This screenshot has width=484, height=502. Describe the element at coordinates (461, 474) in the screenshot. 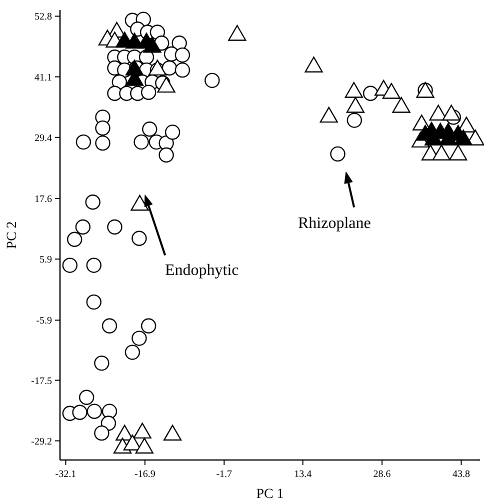

I see `x-tick-label: 43.8` at that location.